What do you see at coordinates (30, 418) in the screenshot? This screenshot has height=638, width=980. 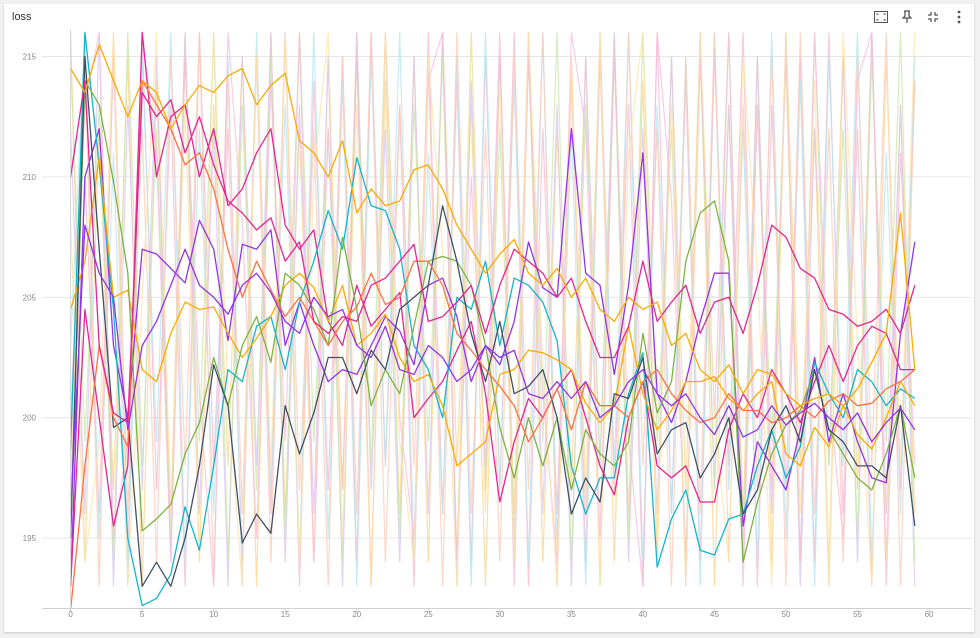 I see `y-tick-label: 200` at bounding box center [30, 418].